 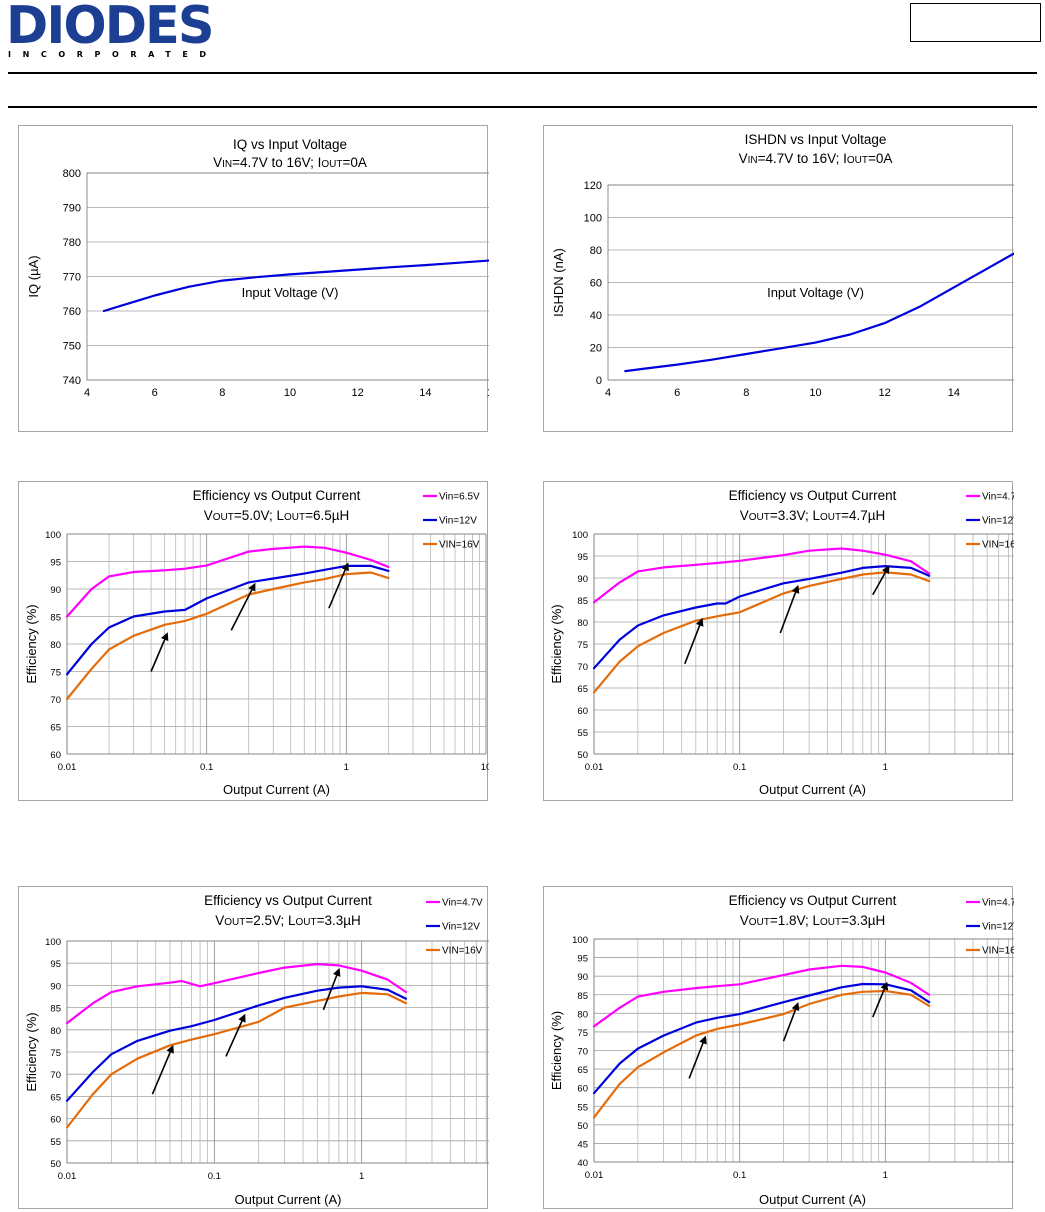 What do you see at coordinates (290, 144) in the screenshot?
I see `chart-title: IQ vs Input Voltage` at bounding box center [290, 144].